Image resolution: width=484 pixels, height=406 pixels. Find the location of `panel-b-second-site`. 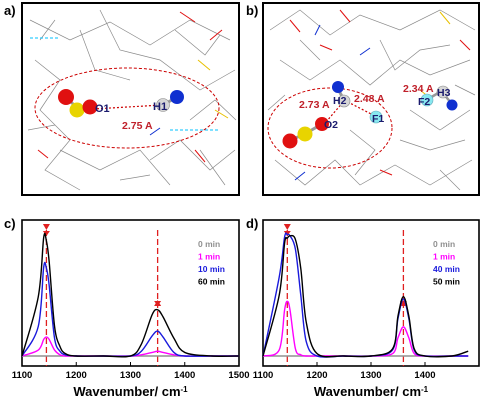

panel-b-second-site is located at coordinates (439, 98).